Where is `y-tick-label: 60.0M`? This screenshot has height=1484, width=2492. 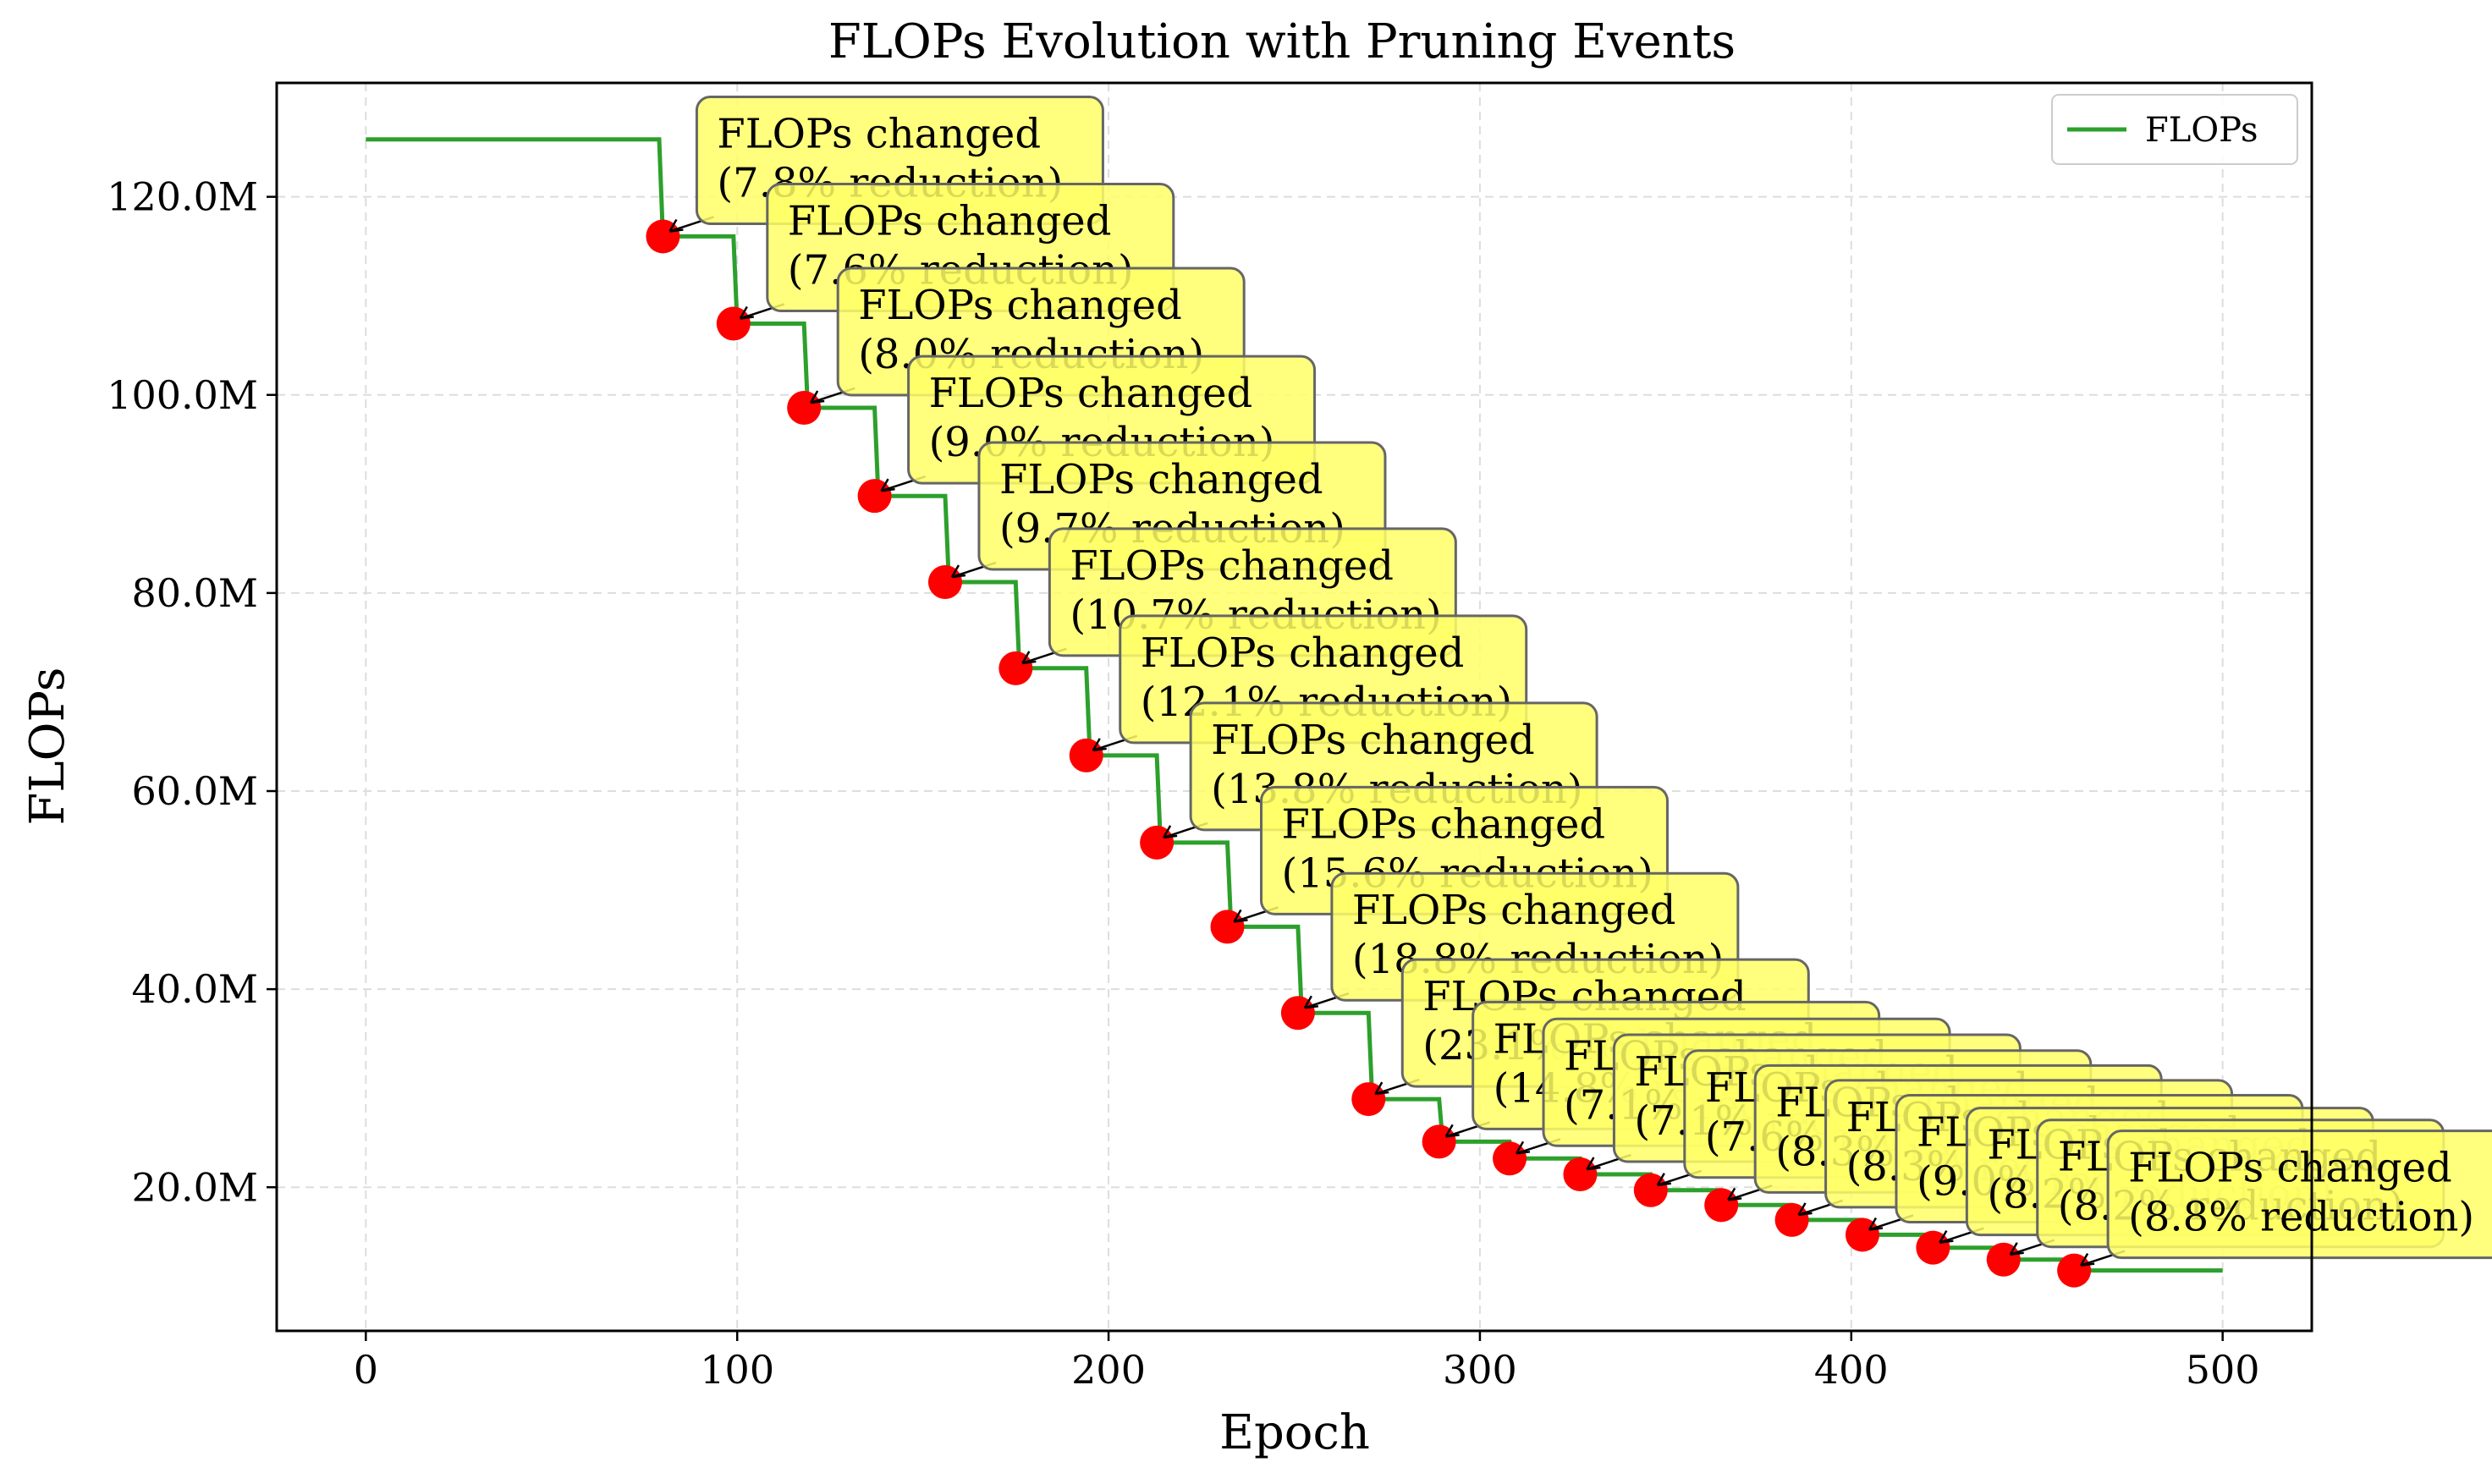
y-tick-label: 60.0M is located at coordinates (194, 791).